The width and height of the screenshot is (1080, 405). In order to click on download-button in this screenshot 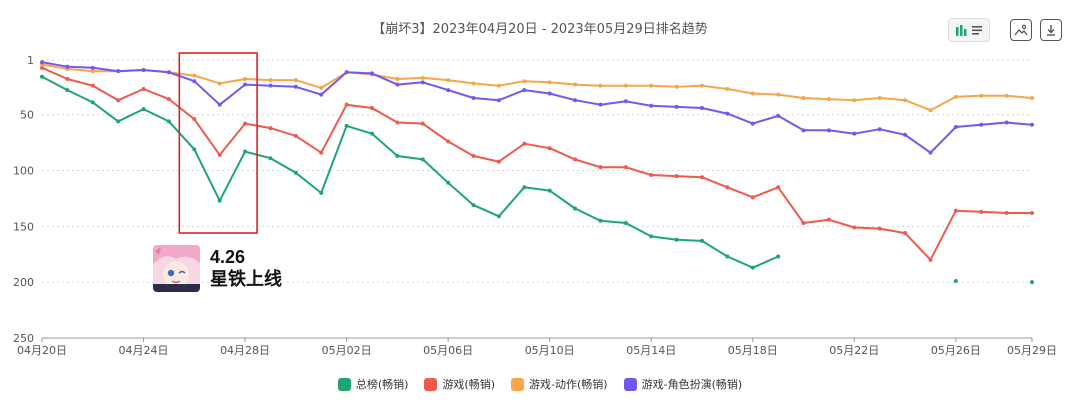, I will do `click(1051, 30)`.